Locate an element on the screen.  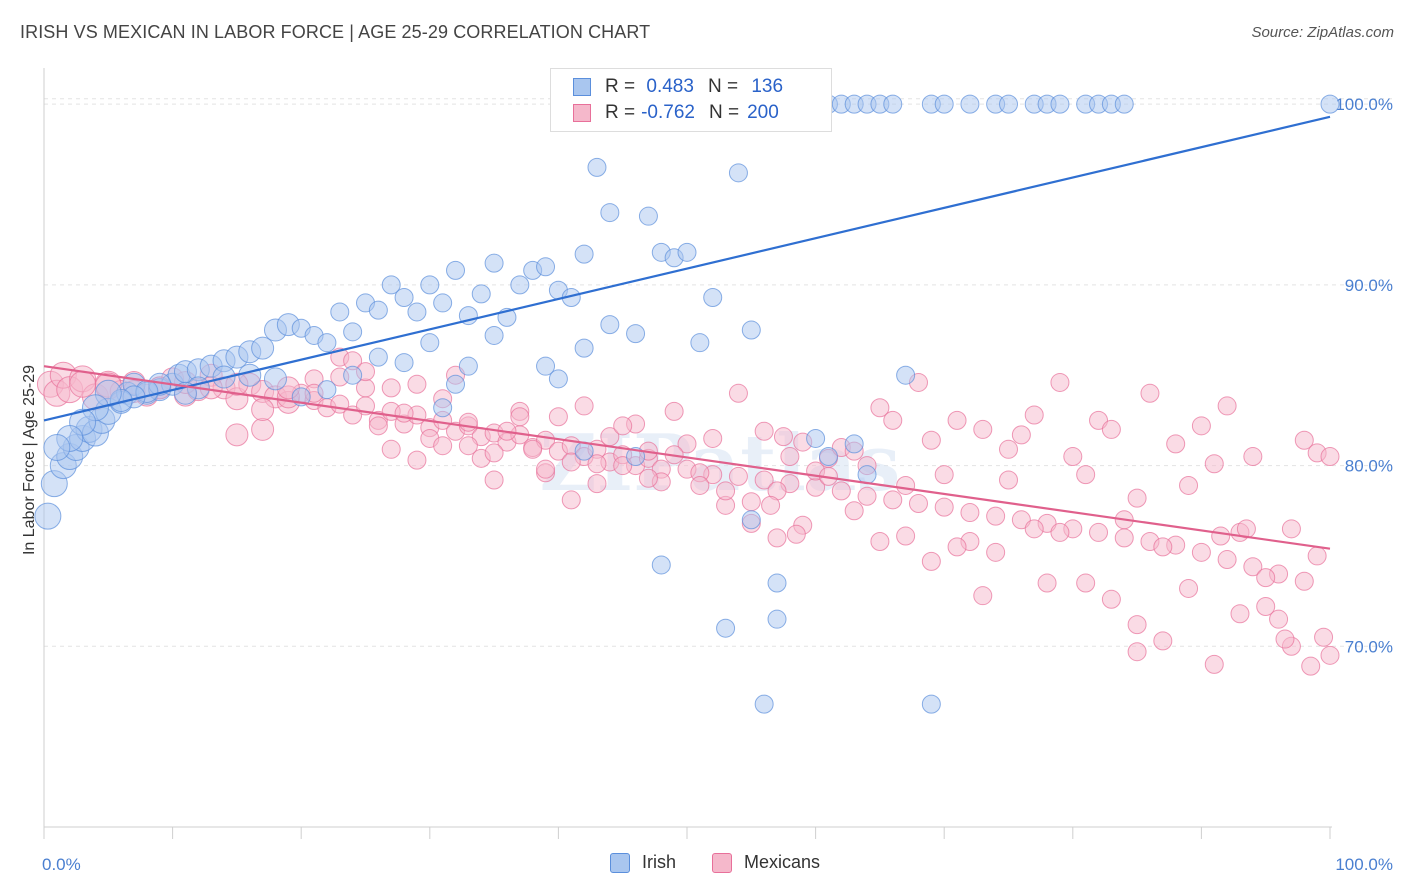
y-tick-label: 90.0% is located at coordinates (1369, 285).